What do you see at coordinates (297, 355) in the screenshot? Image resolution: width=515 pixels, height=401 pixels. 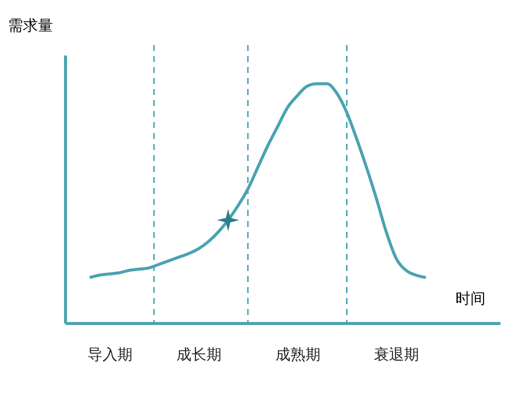 I see `x-tick-label: 成熟期` at bounding box center [297, 355].